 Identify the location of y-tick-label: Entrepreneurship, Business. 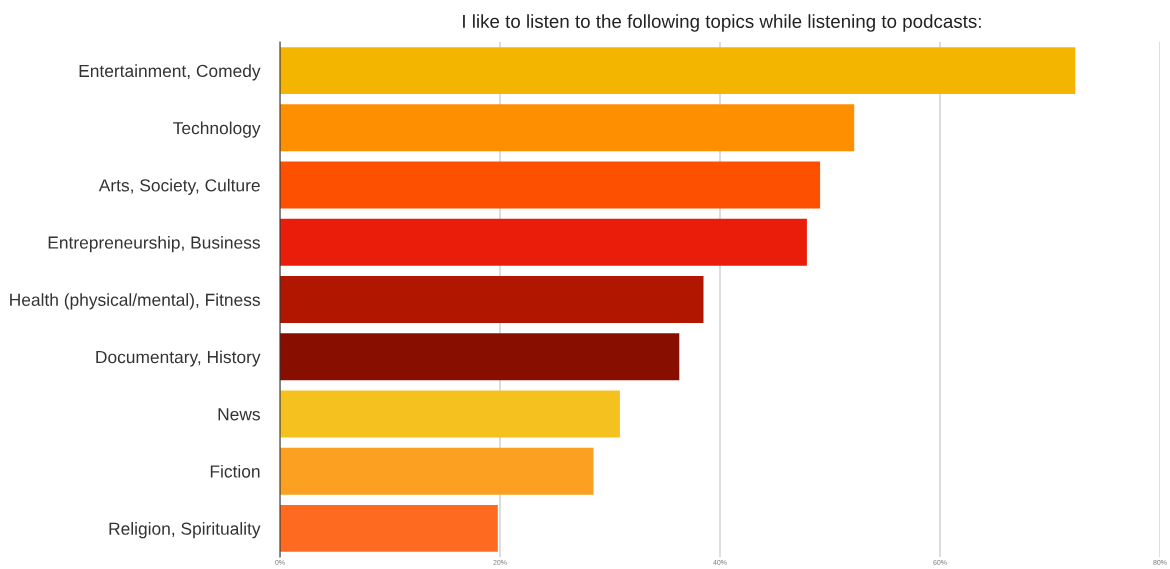
(154, 244).